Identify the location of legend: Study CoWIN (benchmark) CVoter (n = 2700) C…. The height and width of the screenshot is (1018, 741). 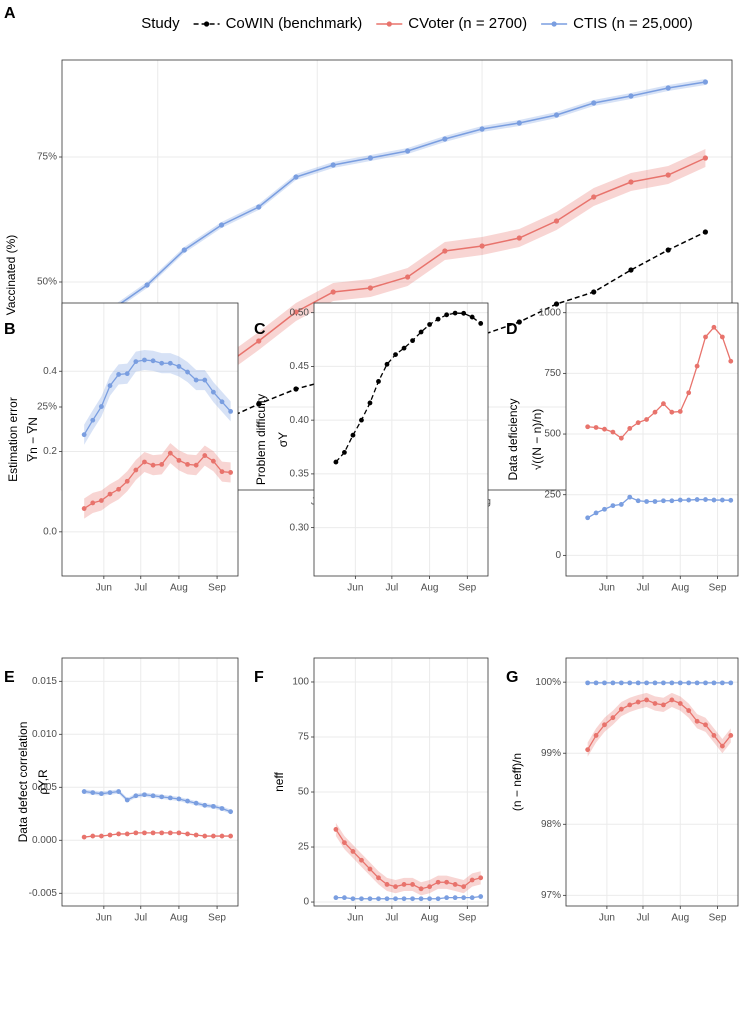
(417, 23).